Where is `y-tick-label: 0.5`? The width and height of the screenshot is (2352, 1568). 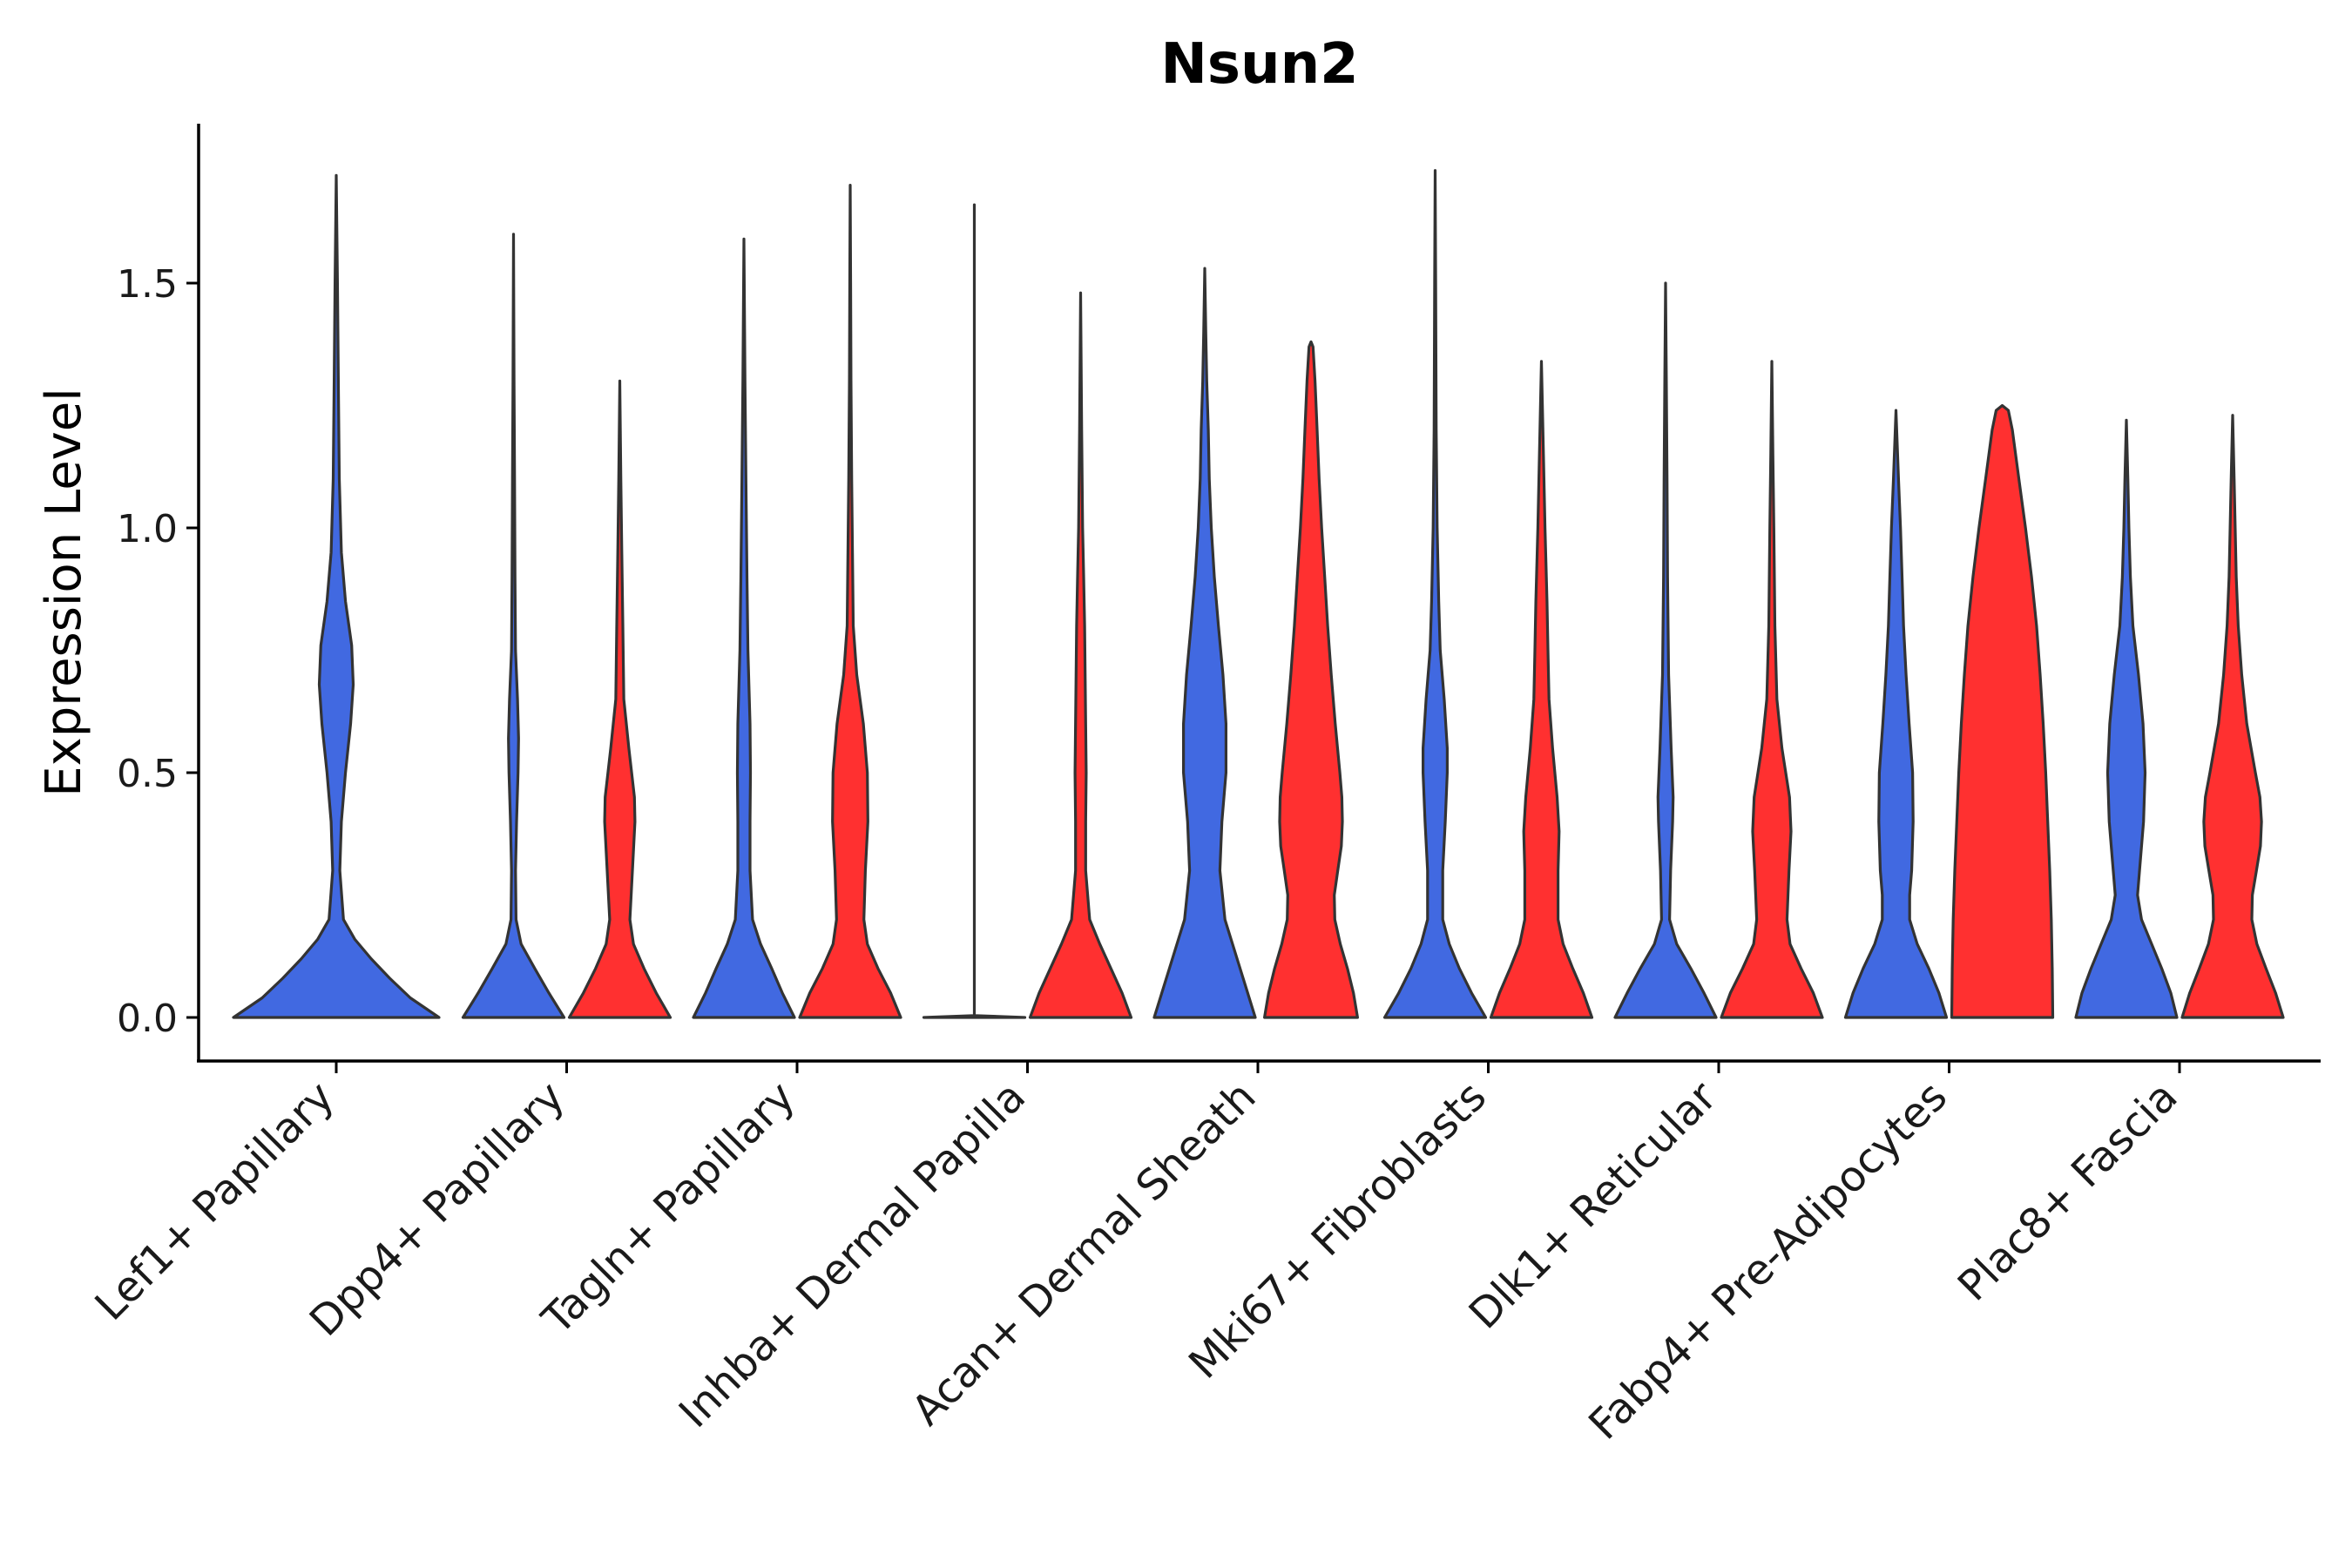 y-tick-label: 0.5 is located at coordinates (147, 774).